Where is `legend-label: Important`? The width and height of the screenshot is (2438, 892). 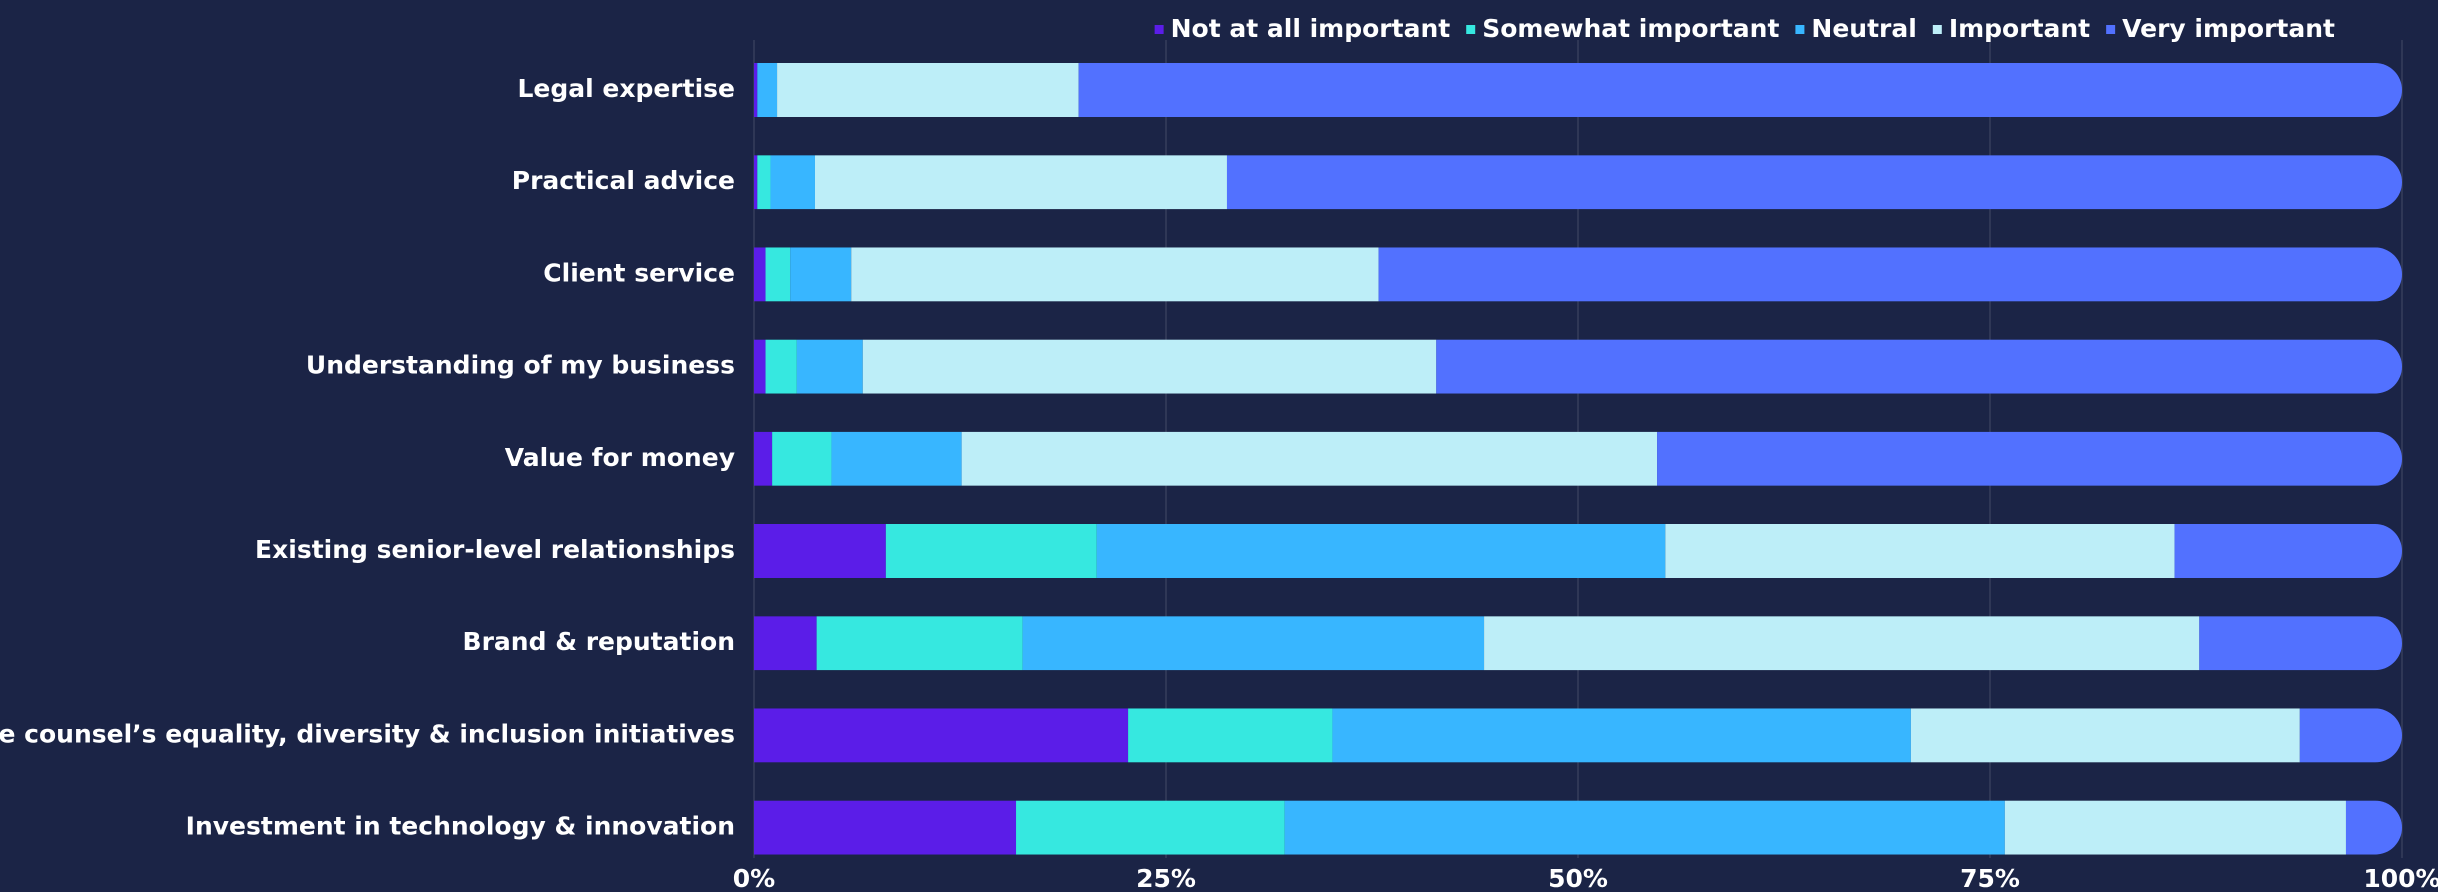
legend-label: Important is located at coordinates (2019, 28).